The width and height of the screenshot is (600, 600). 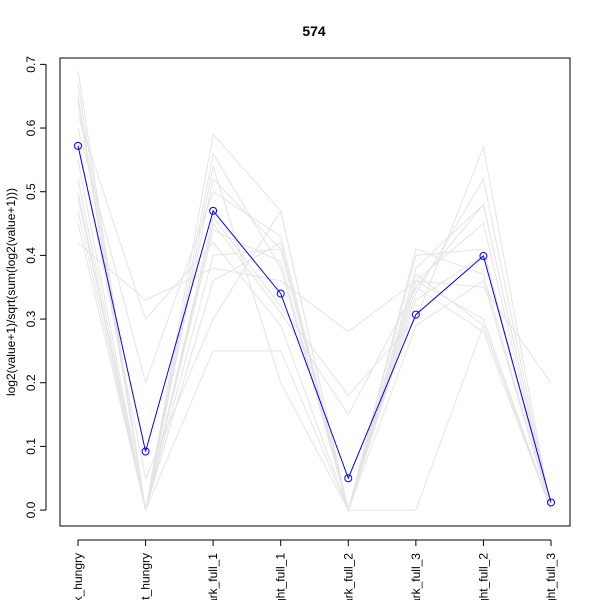 What do you see at coordinates (213, 576) in the screenshot?
I see `x-tick-label: dark_full_1` at bounding box center [213, 576].